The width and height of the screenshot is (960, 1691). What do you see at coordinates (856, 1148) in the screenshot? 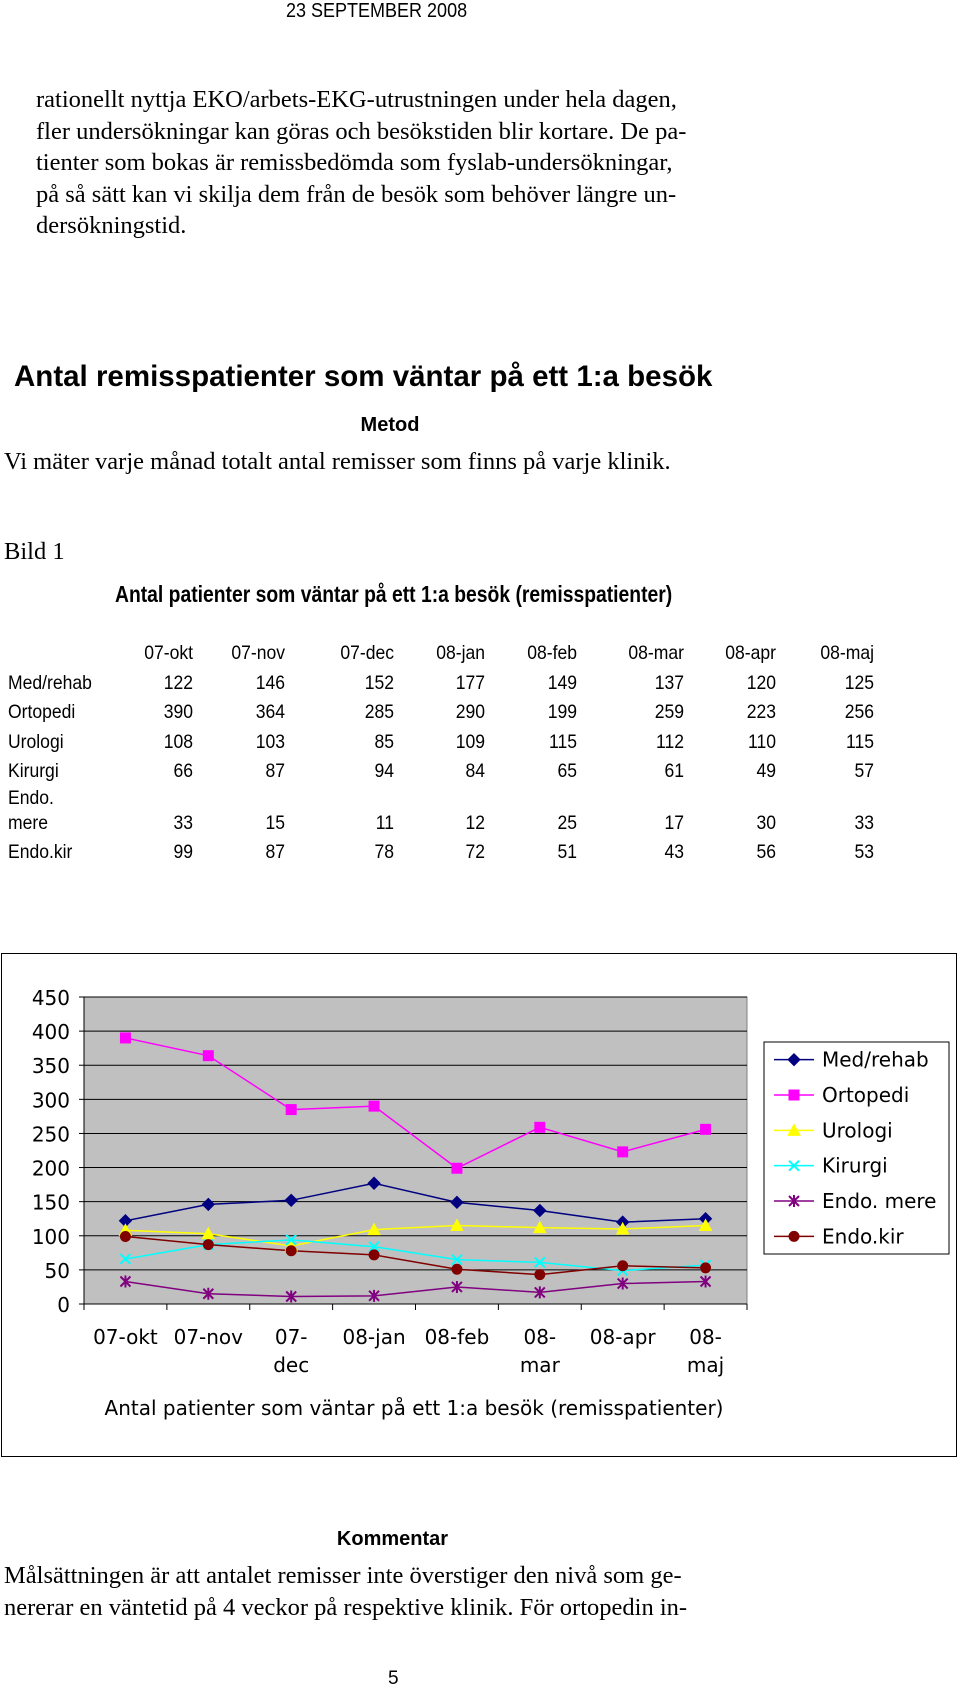
I see `legend-box` at bounding box center [856, 1148].